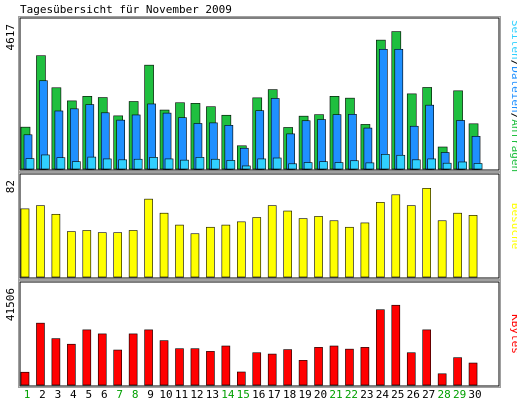  Describe the element at coordinates (165, 394) in the screenshot. I see `day-label: 10` at that location.